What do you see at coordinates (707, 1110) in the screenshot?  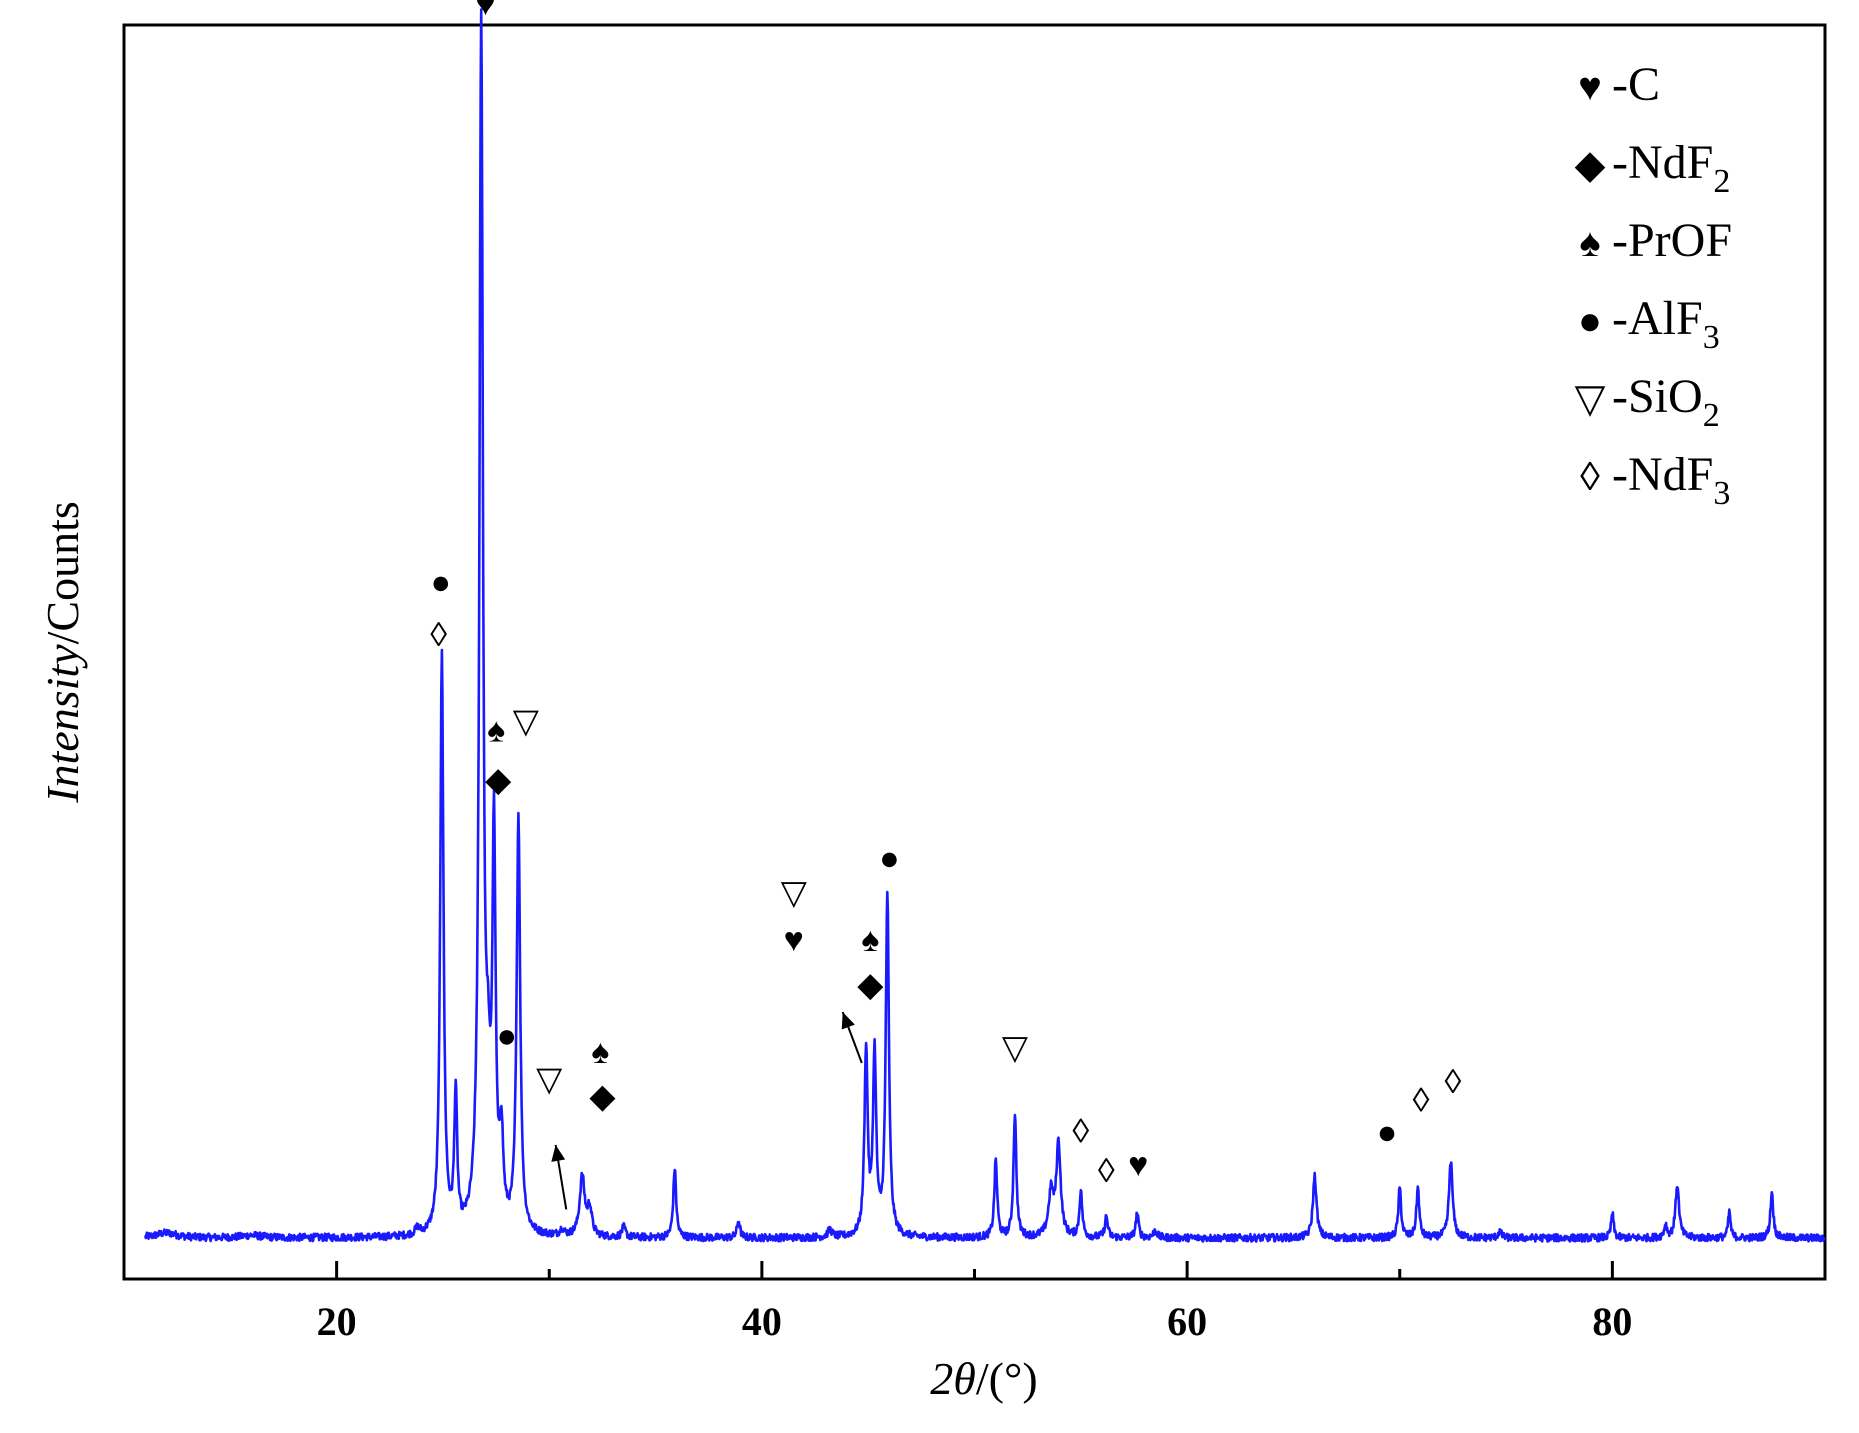 I see `annotation-arrows` at bounding box center [707, 1110].